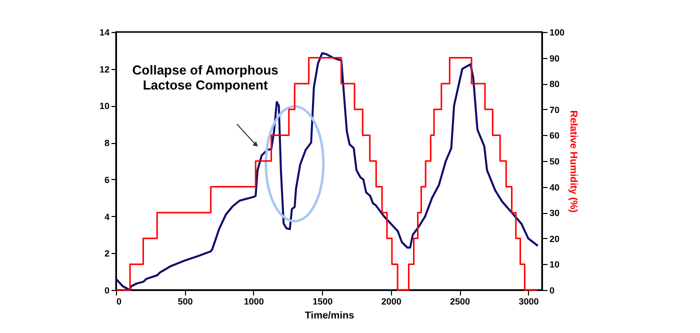 Image resolution: width=700 pixels, height=333 pixels. What do you see at coordinates (391, 301) in the screenshot?
I see `x-tick-label: 2000` at bounding box center [391, 301].